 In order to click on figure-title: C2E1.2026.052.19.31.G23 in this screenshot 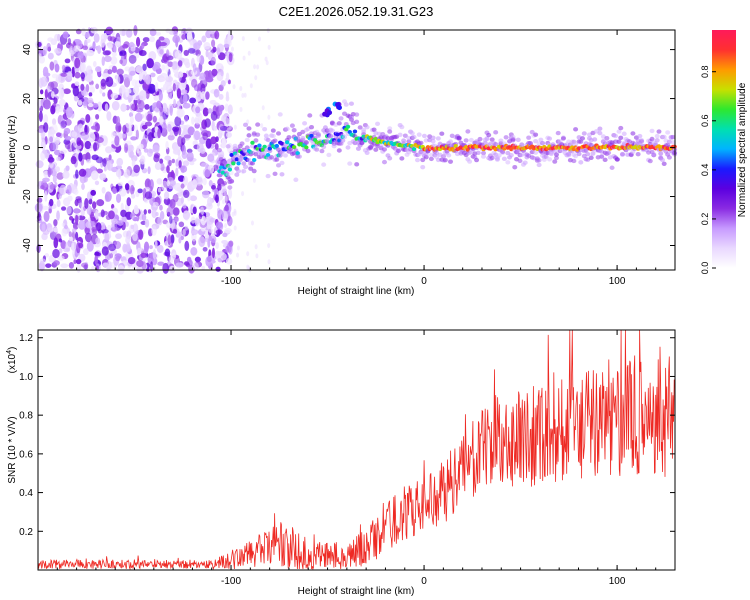, I will do `click(356, 11)`.